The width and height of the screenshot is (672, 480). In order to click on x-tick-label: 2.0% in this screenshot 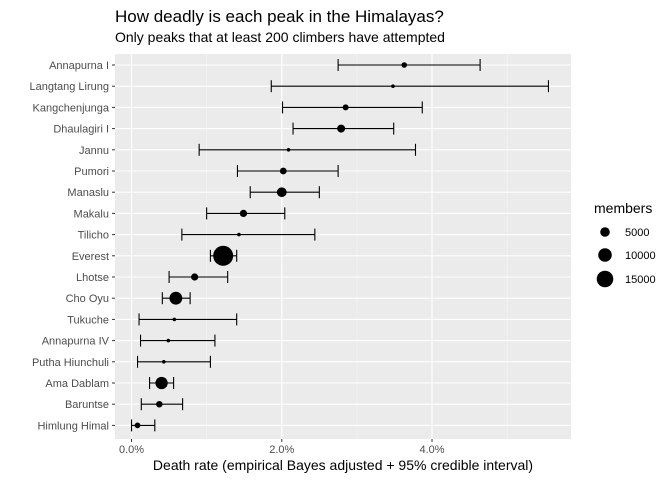, I will do `click(281, 450)`.